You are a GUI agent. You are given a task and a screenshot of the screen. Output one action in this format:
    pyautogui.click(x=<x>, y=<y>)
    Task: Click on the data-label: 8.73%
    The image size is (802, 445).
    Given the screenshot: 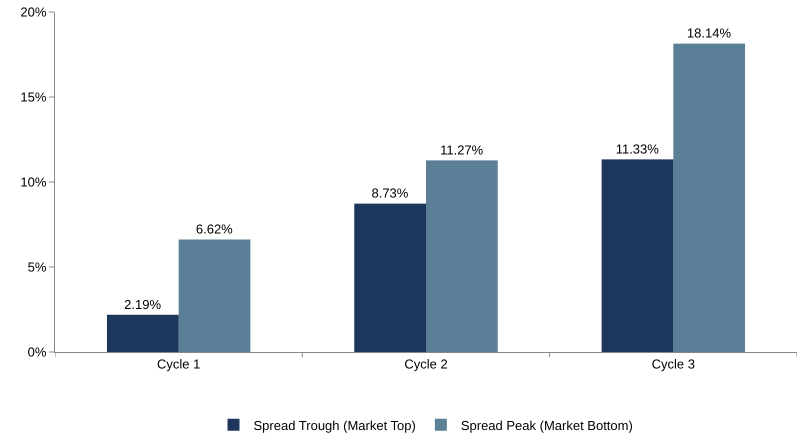 What is the action you would take?
    pyautogui.click(x=390, y=193)
    